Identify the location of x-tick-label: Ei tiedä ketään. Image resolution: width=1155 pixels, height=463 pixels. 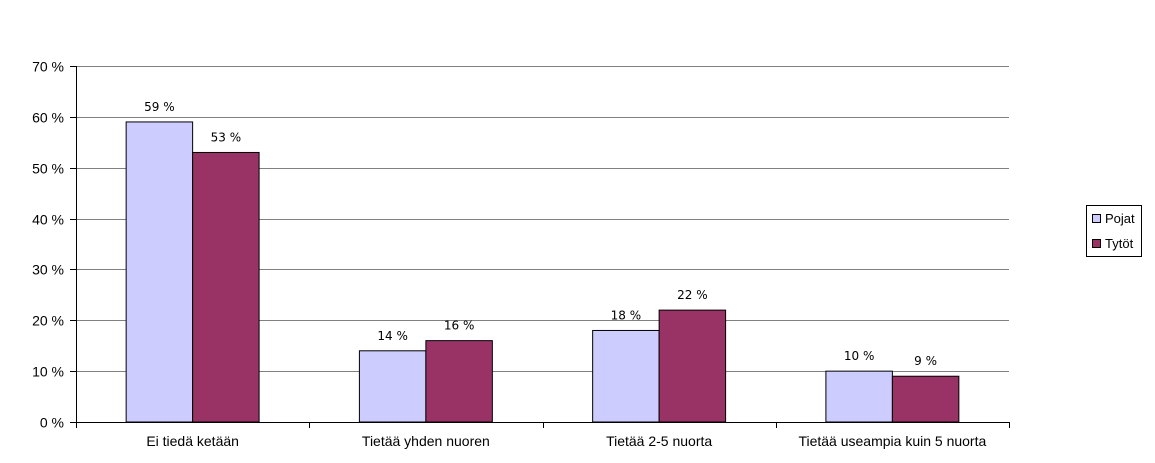
(192, 441).